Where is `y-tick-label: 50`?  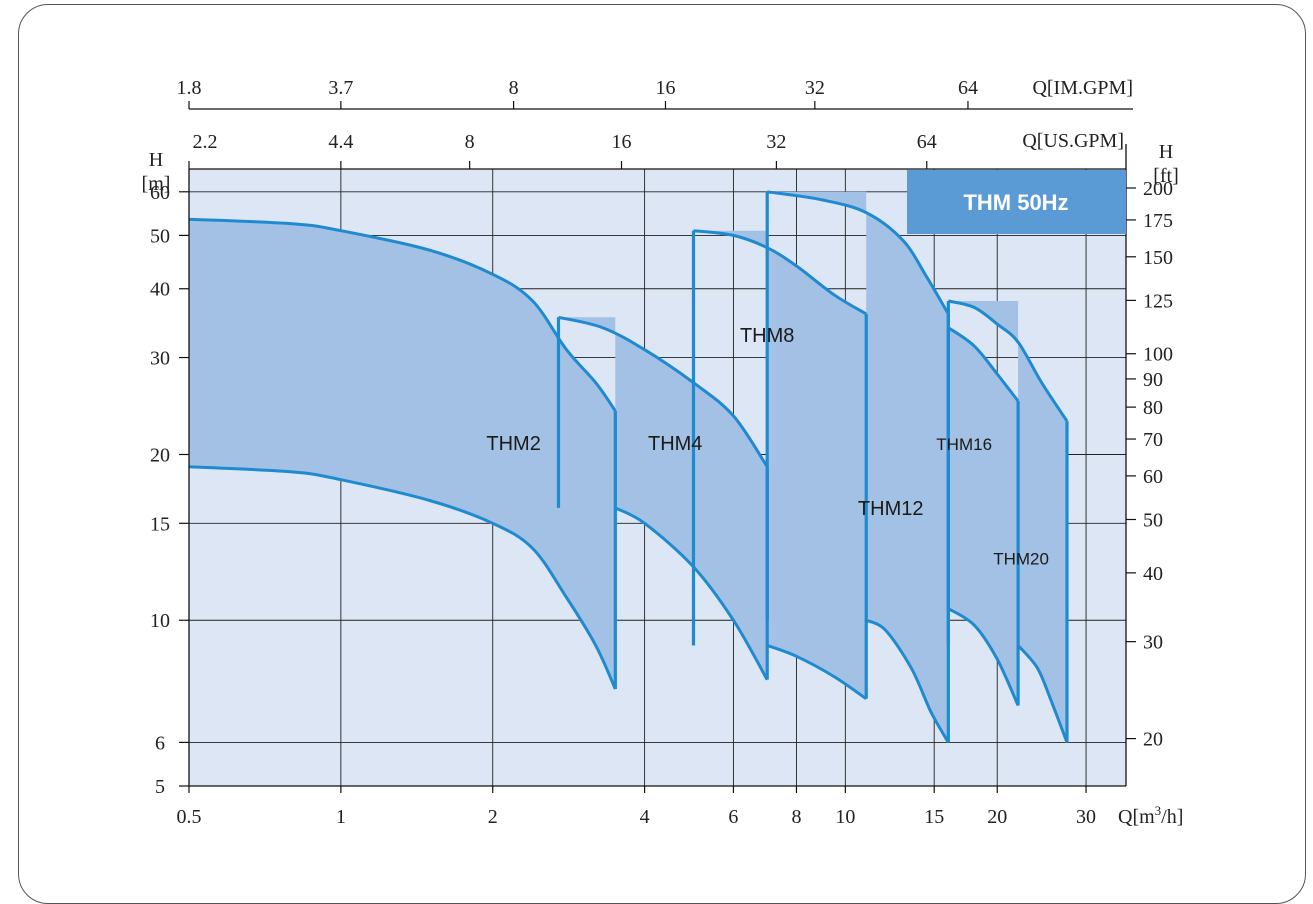 y-tick-label: 50 is located at coordinates (160, 236).